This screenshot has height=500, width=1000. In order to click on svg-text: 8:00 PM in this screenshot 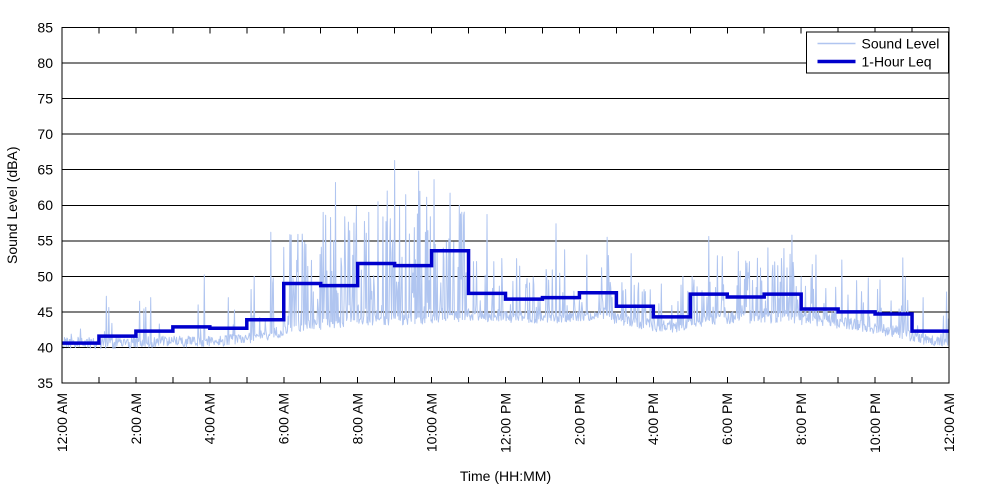, I will do `click(801, 419)`.